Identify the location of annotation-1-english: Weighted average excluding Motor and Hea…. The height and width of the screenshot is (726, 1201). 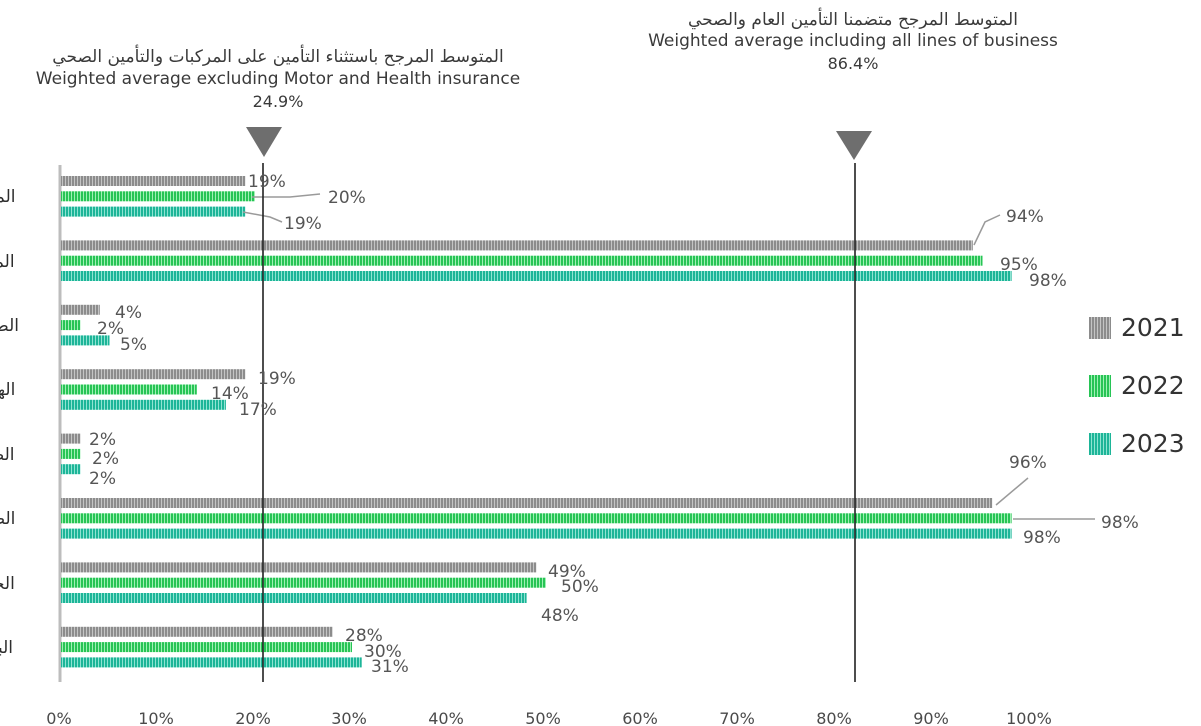
(278, 79).